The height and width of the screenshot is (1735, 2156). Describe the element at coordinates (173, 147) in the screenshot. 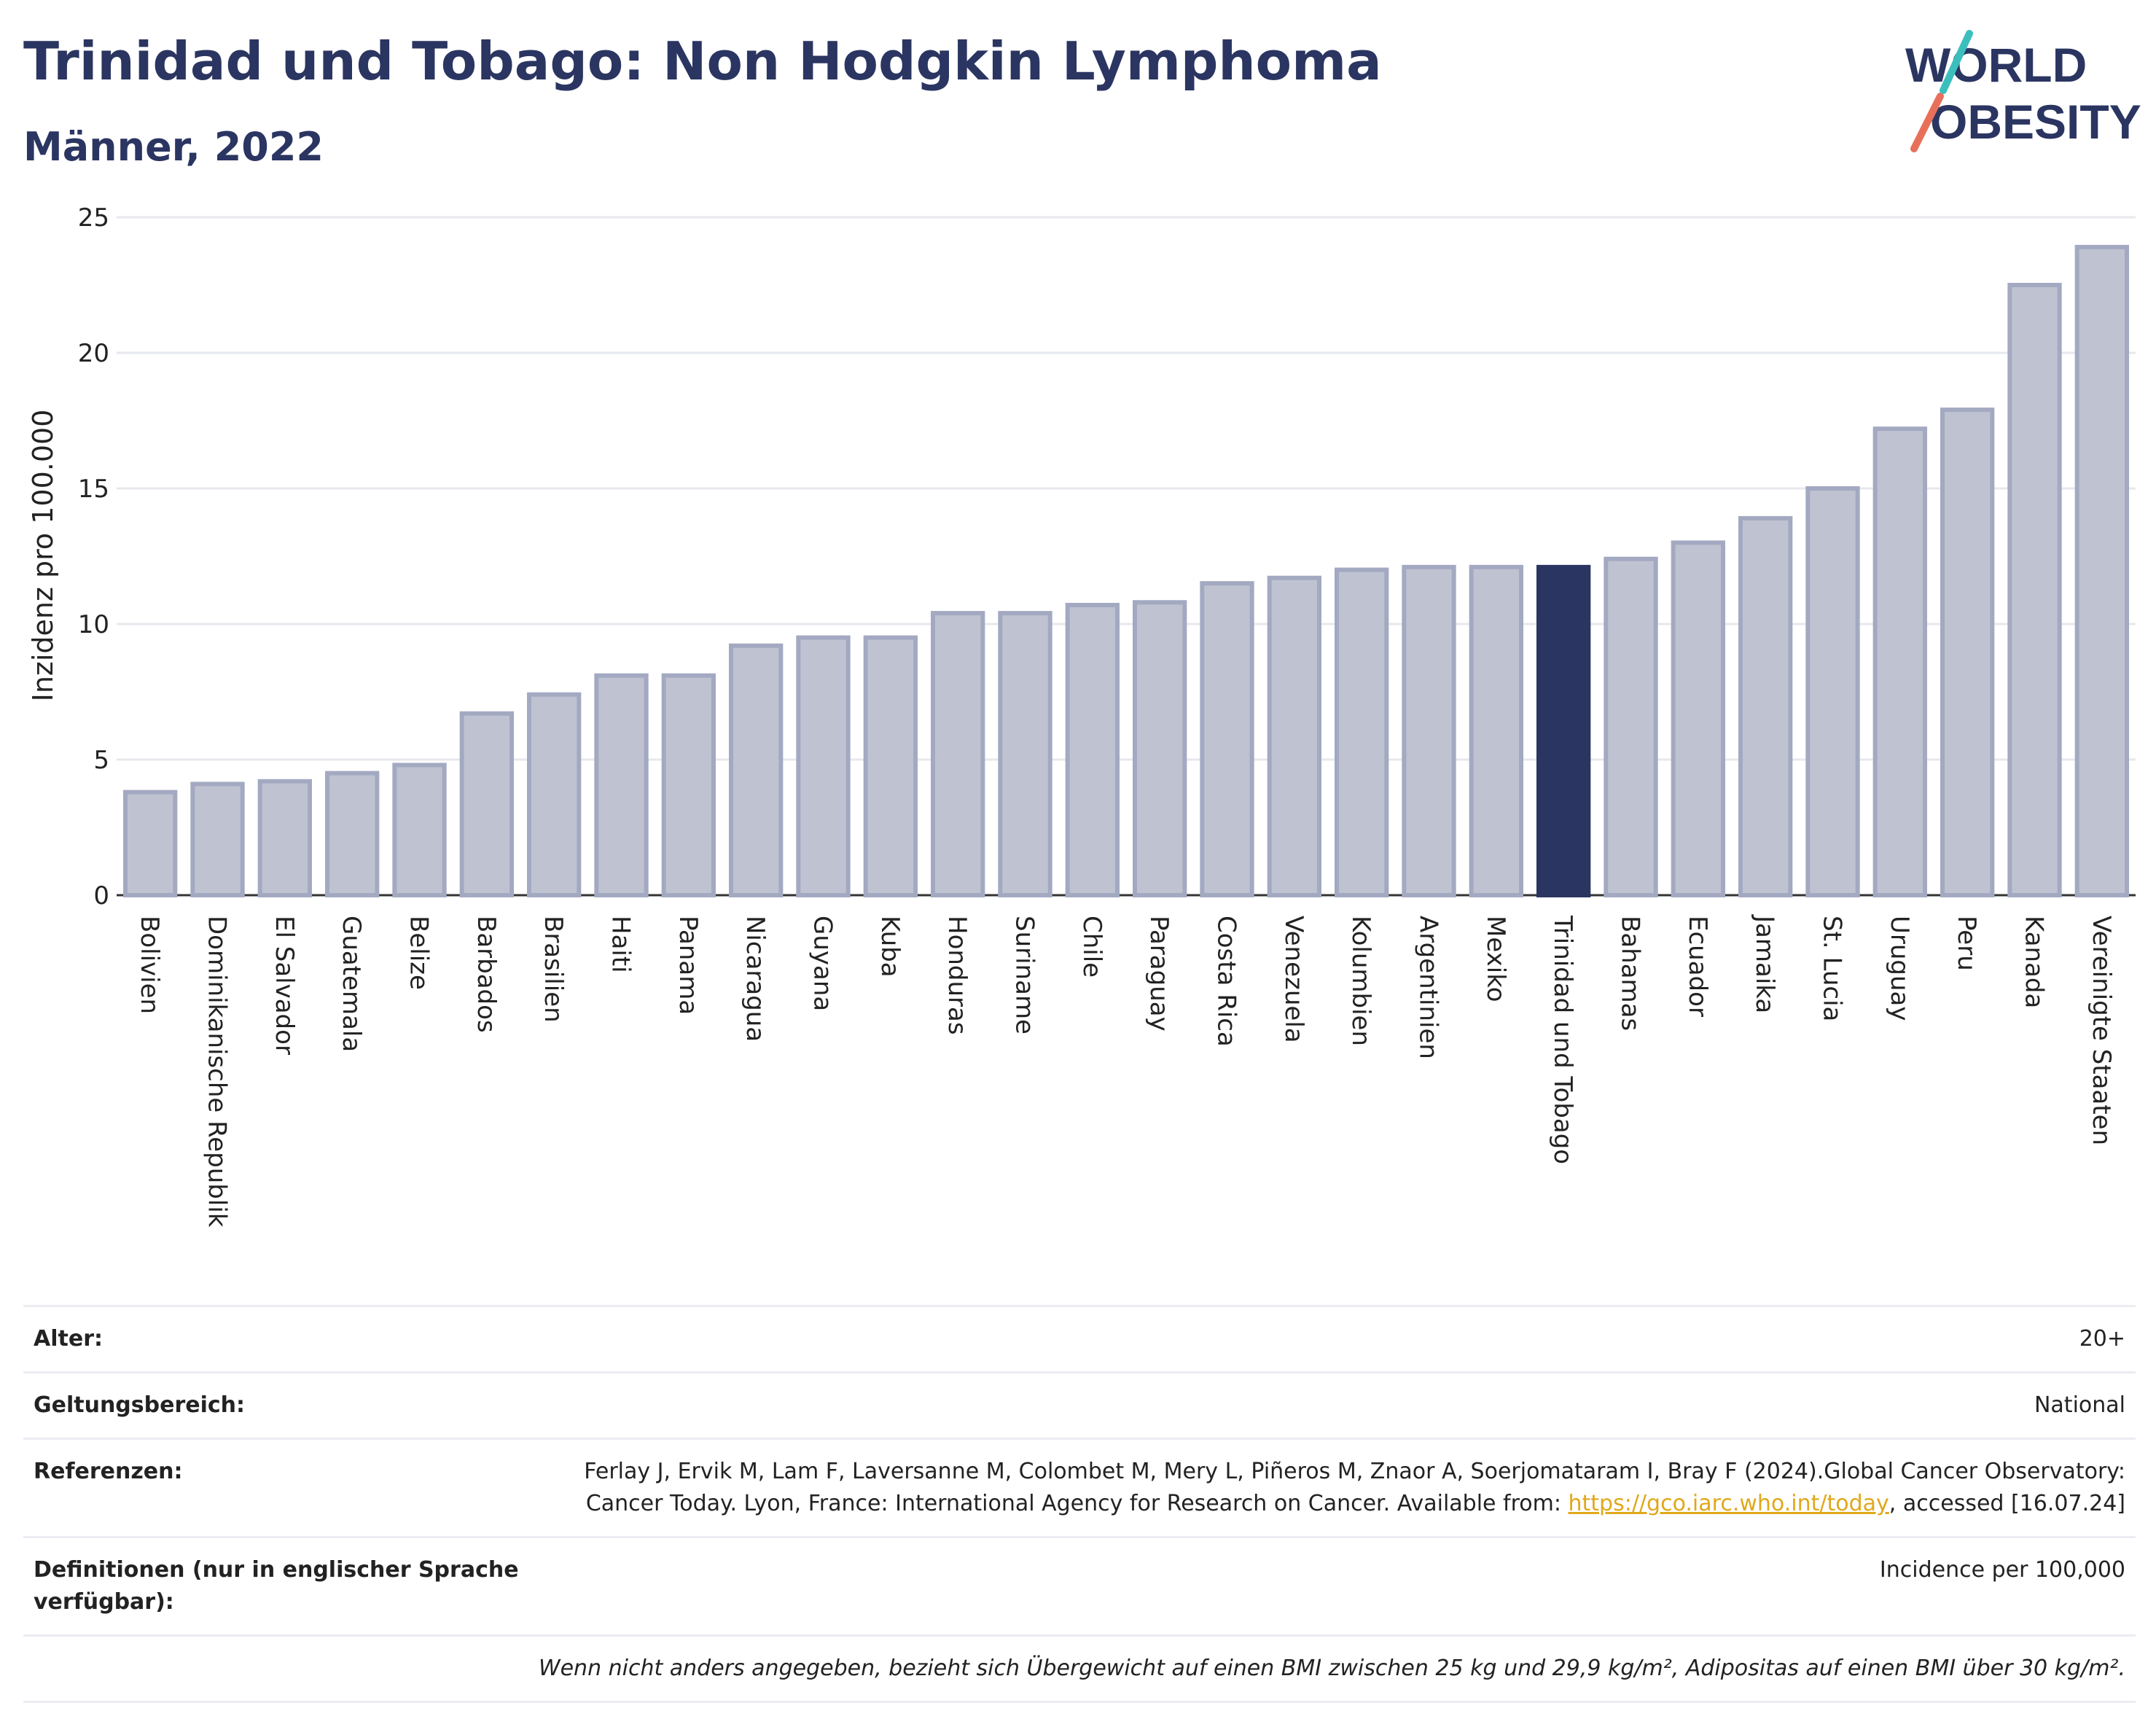

I see `page-subtitle: Männer, 2022` at that location.